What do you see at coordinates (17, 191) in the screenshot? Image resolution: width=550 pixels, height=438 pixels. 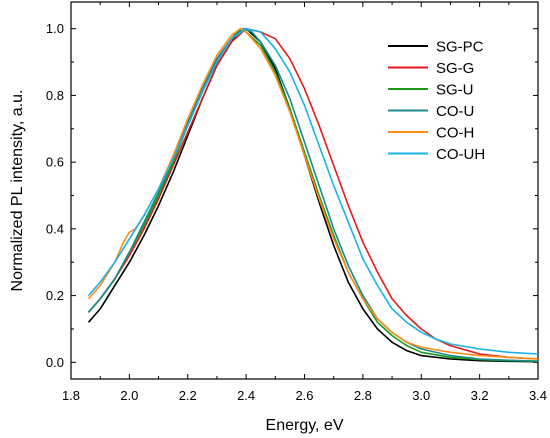 I see `y-axis-title: Normalized PL intensity, a.u.` at bounding box center [17, 191].